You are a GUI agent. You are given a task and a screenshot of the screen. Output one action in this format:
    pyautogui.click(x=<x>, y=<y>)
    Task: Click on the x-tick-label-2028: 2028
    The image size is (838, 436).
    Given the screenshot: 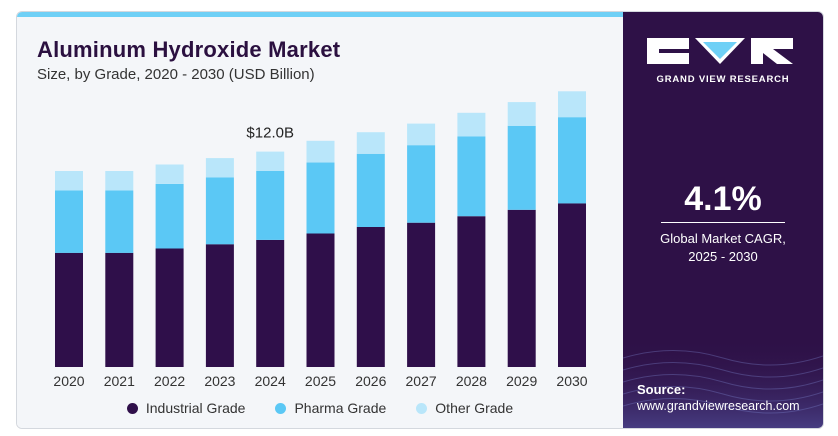 What is the action you would take?
    pyautogui.click(x=471, y=381)
    